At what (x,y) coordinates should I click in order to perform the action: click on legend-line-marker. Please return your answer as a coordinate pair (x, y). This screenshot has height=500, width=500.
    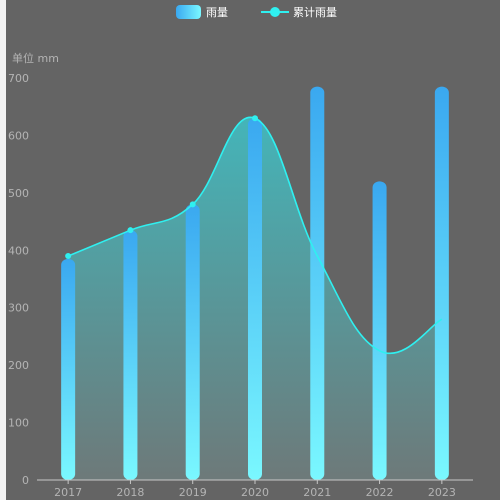
    Looking at the image, I should click on (275, 12).